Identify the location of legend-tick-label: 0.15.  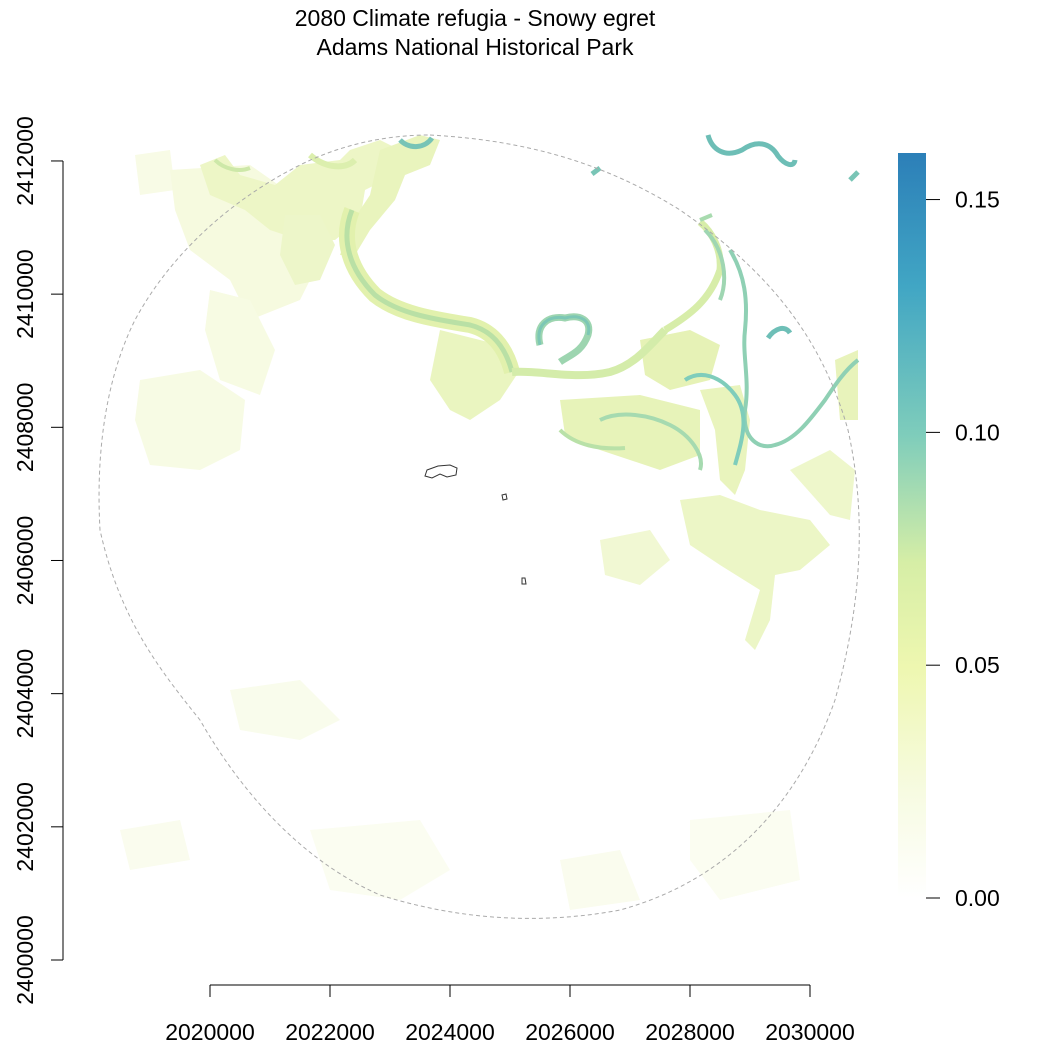
(977, 200).